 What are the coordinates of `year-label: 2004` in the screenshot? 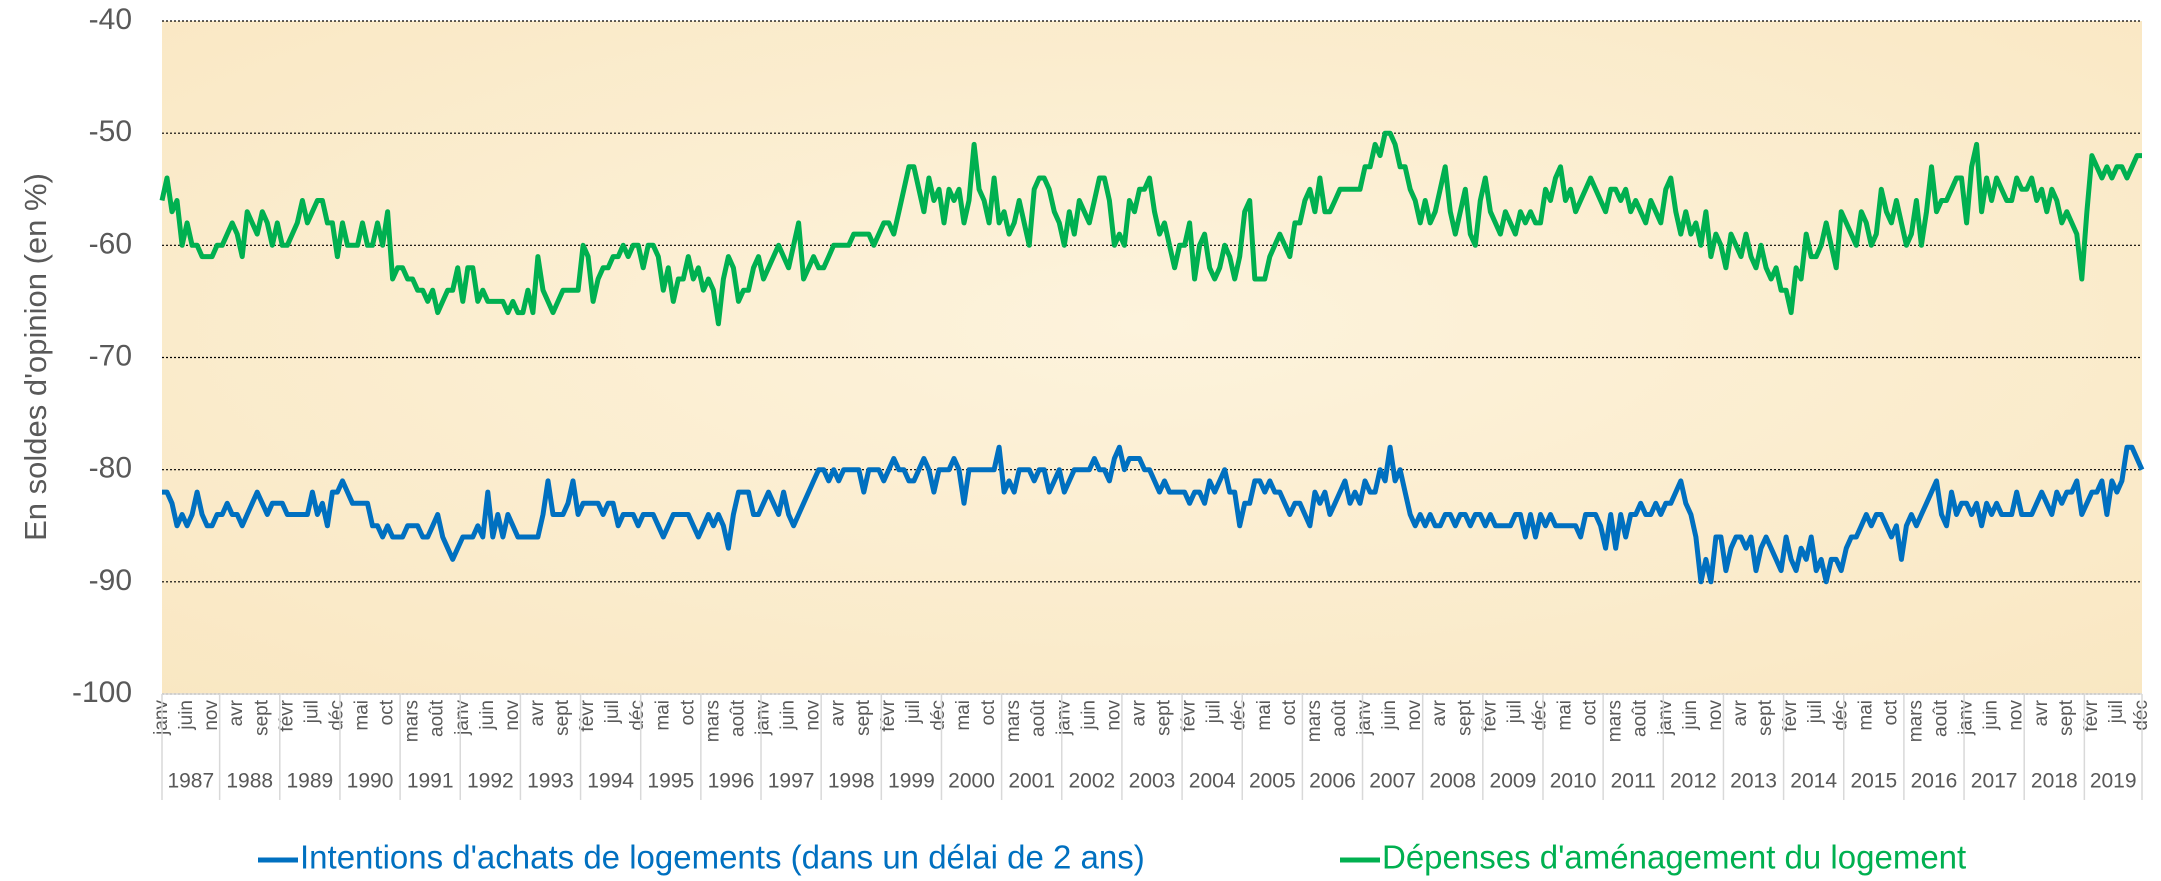 It's located at (1212, 781).